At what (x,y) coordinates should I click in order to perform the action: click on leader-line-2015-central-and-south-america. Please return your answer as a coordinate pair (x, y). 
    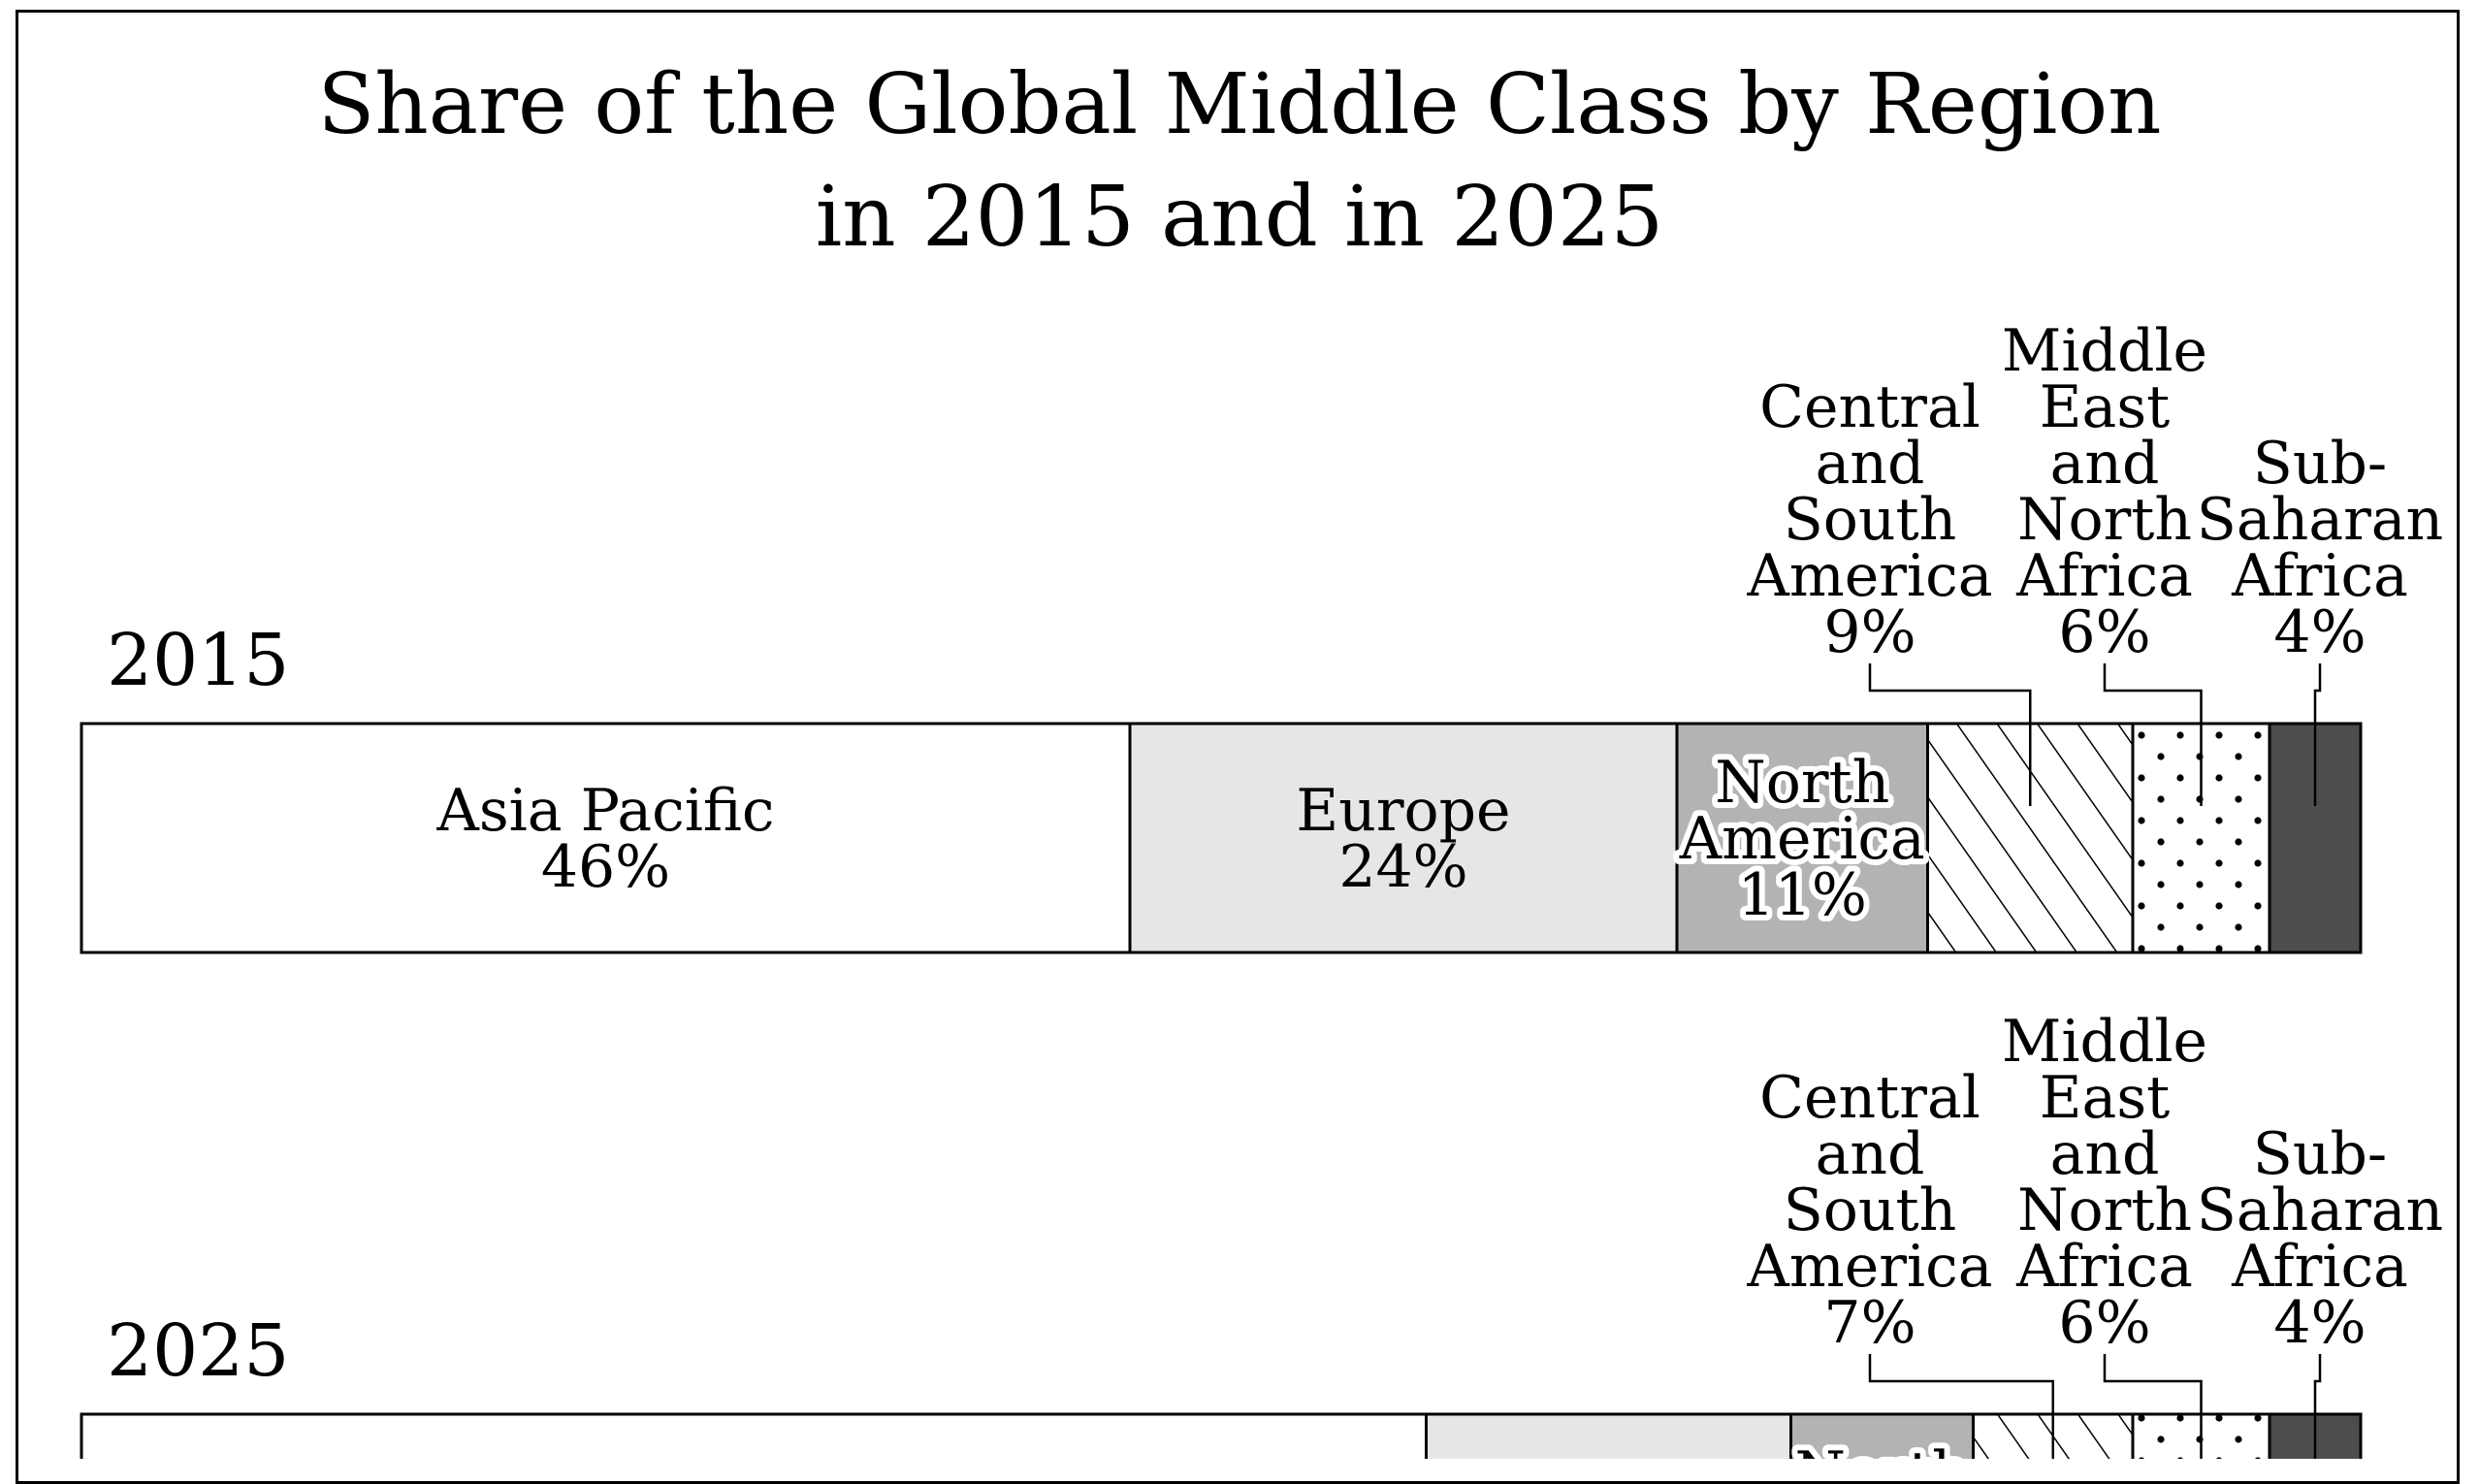
    Looking at the image, I should click on (1950, 734).